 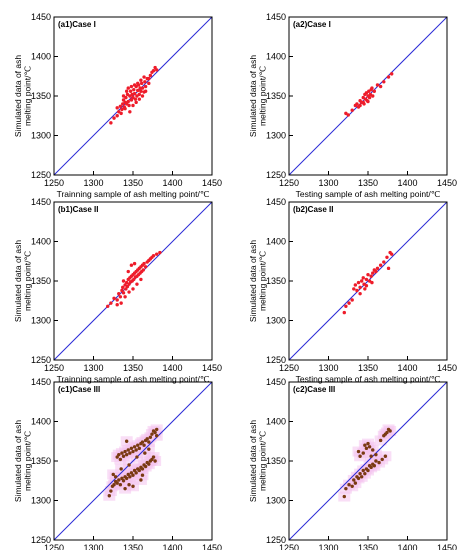 What do you see at coordinates (368, 194) in the screenshot?
I see `x-axis-label: Testing sample of ash melting point/℃` at bounding box center [368, 194].